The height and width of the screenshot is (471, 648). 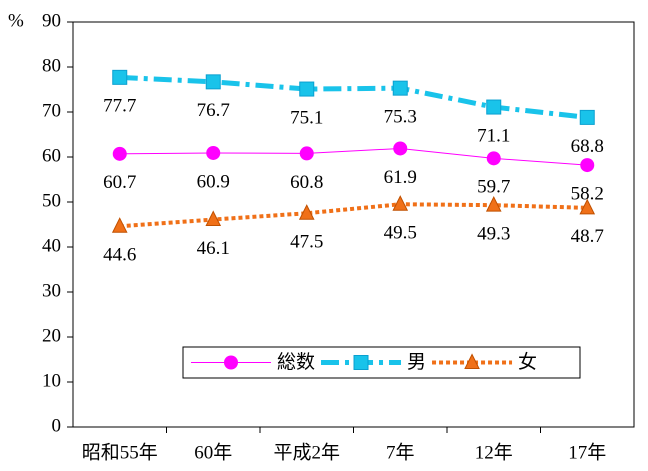 I want to click on data-label: 58.2, so click(x=587, y=193).